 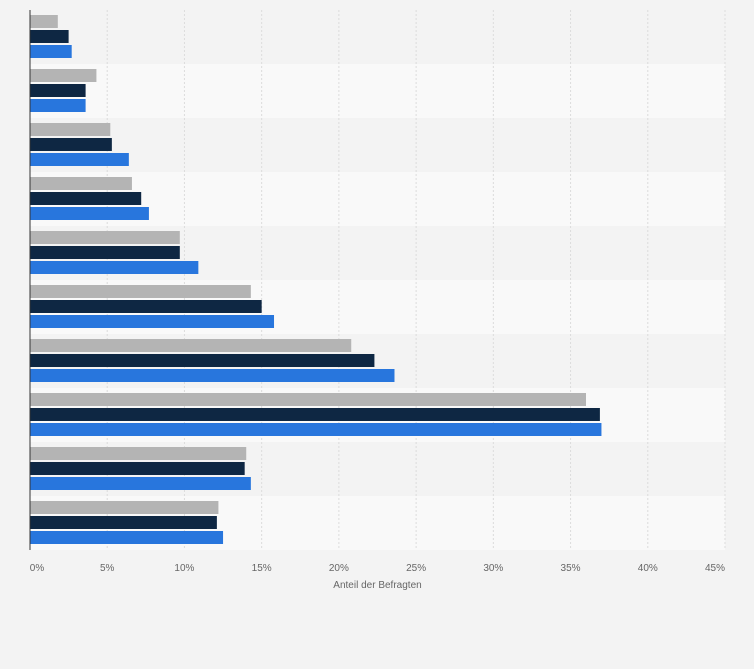 What do you see at coordinates (377, 568) in the screenshot?
I see `x-tick-labels: 0% 5% 10% 15% 20% 25% 30% 35% 40% 45%` at bounding box center [377, 568].